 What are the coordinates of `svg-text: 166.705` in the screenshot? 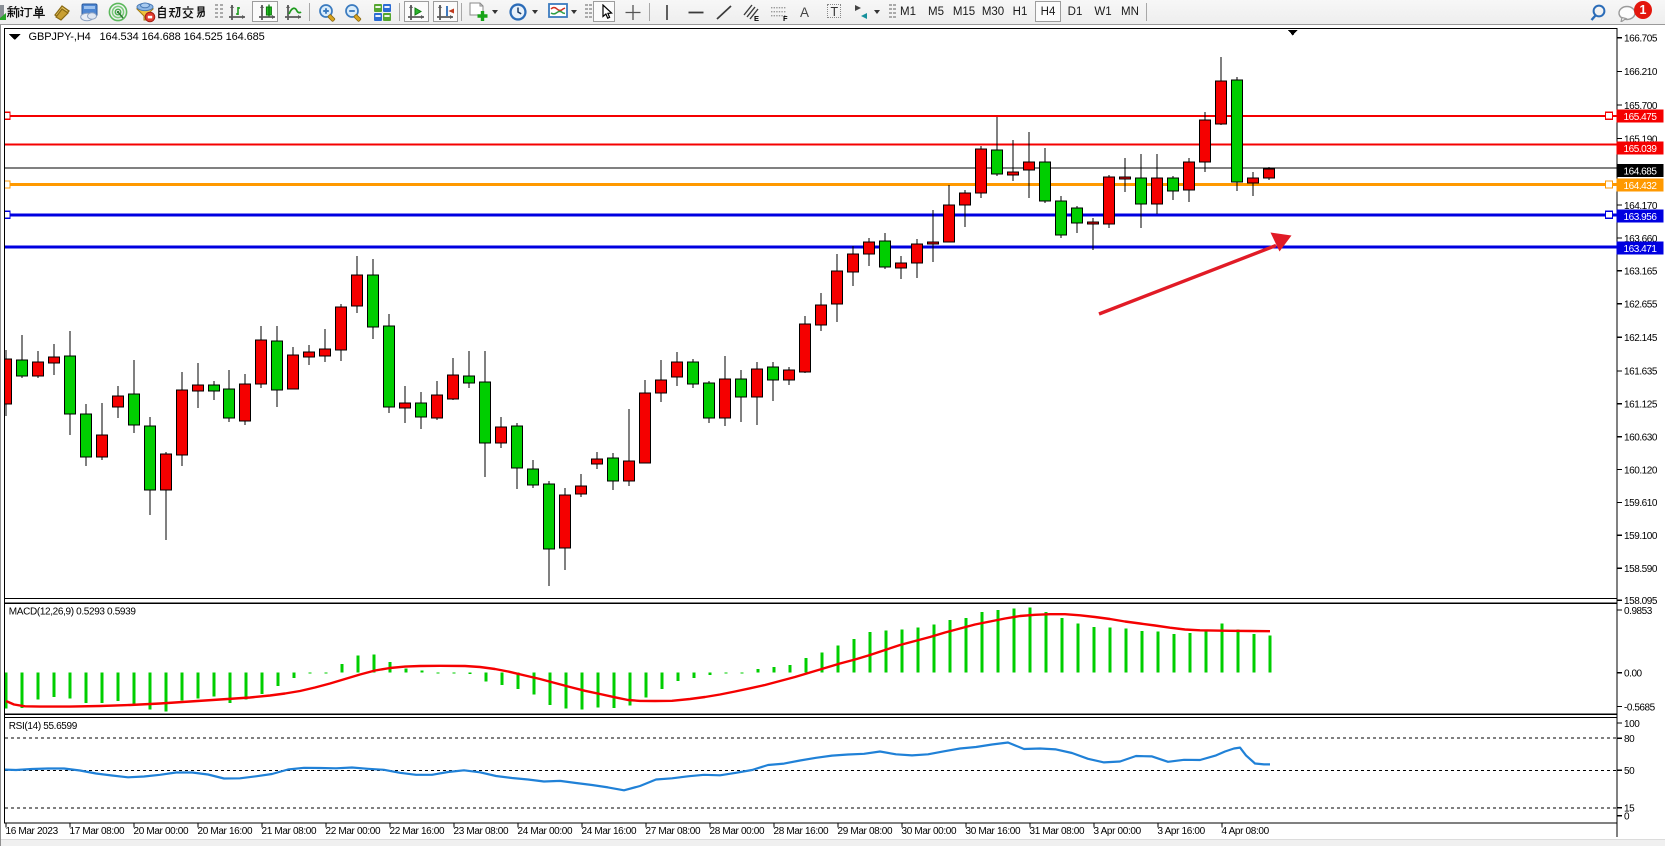 It's located at (1641, 39).